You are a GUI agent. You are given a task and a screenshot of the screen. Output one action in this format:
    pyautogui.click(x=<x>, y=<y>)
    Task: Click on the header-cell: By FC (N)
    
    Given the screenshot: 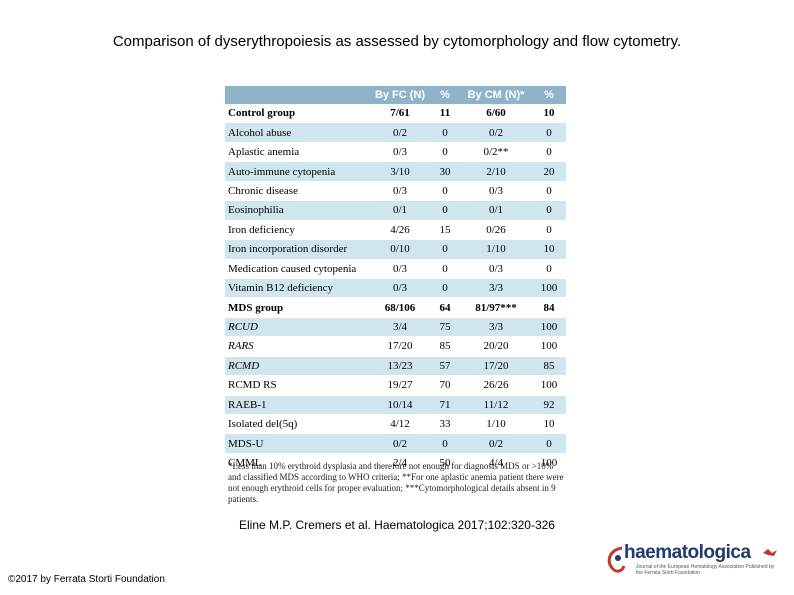 What is the action you would take?
    pyautogui.click(x=400, y=95)
    